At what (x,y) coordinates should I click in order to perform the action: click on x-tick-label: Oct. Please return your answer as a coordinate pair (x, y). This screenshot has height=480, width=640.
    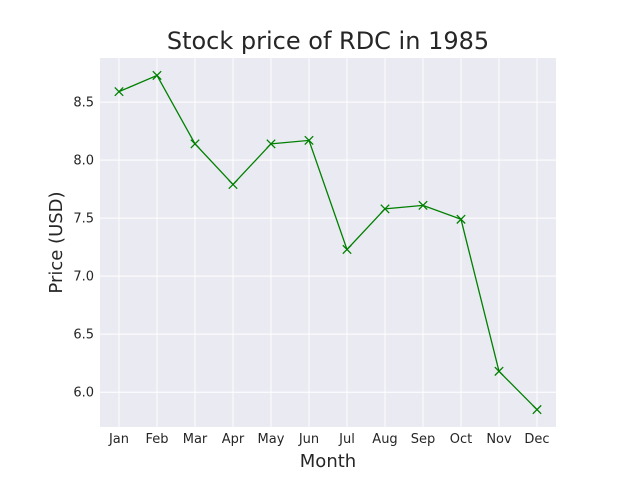
    Looking at the image, I should click on (461, 439).